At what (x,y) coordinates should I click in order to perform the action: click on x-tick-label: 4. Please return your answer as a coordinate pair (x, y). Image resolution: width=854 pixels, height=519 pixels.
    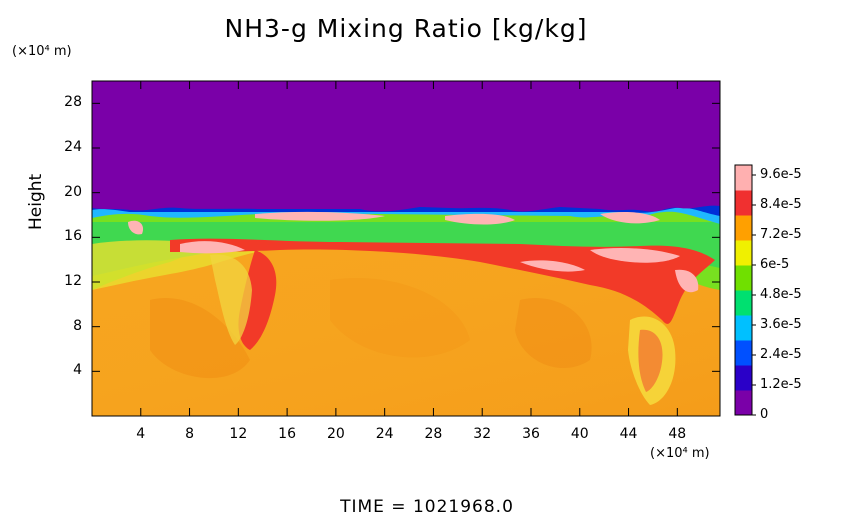
    Looking at the image, I should click on (141, 434).